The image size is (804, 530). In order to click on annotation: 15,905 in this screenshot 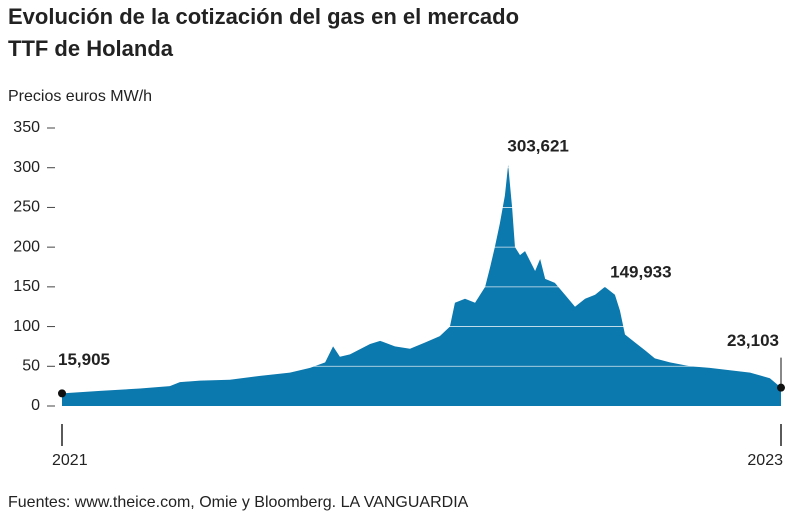, I will do `click(84, 359)`.